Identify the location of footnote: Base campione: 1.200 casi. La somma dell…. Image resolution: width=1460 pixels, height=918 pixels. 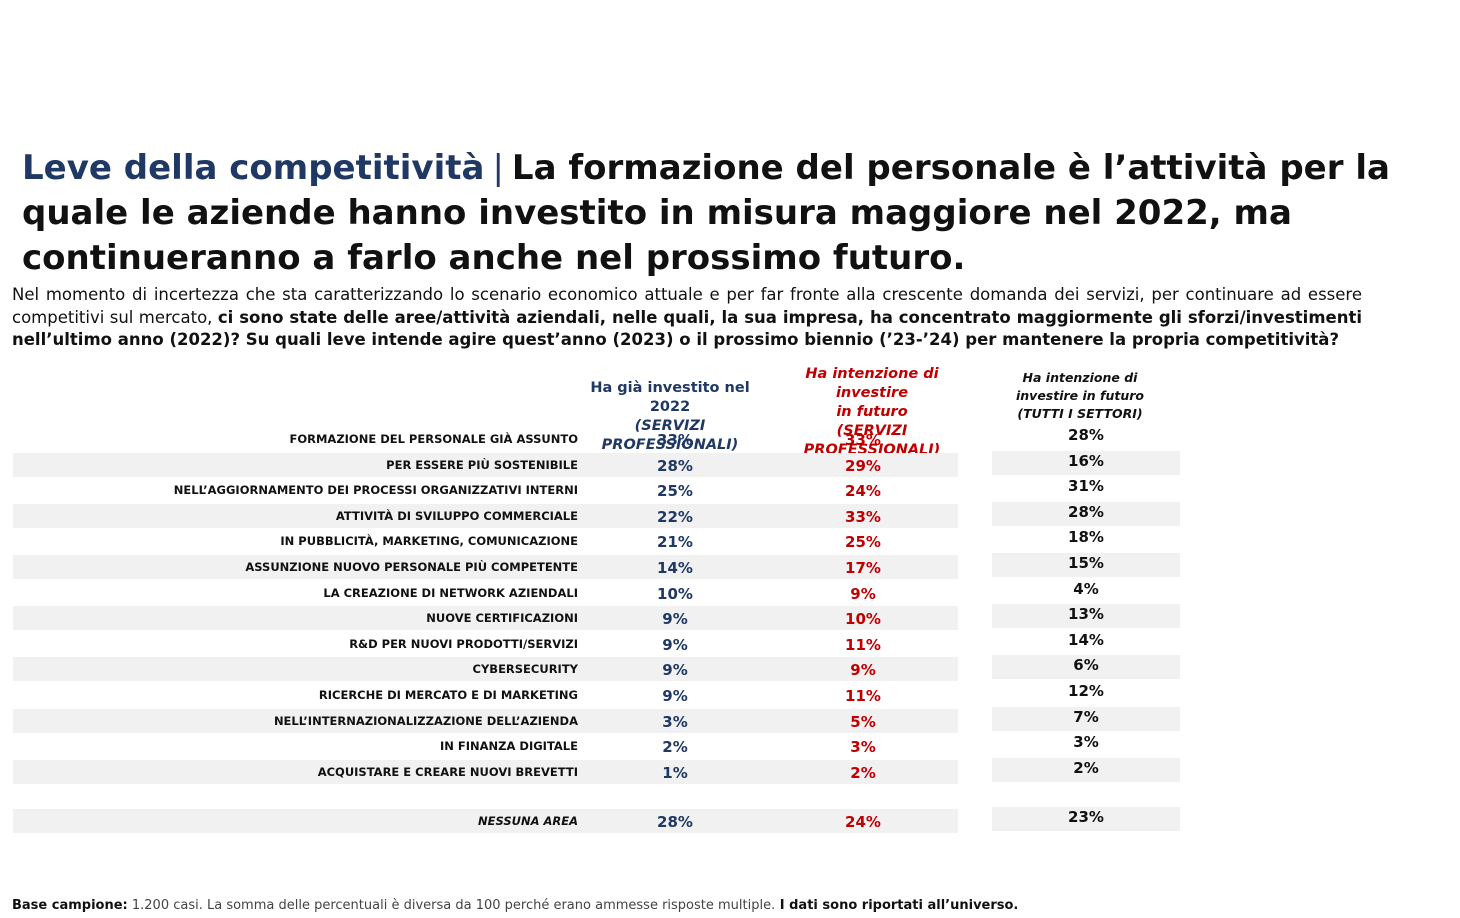
(515, 905).